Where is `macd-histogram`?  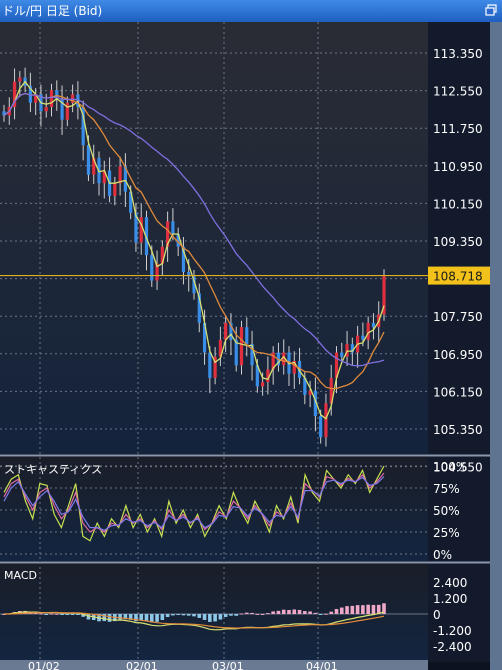
macd-histogram is located at coordinates (194, 617).